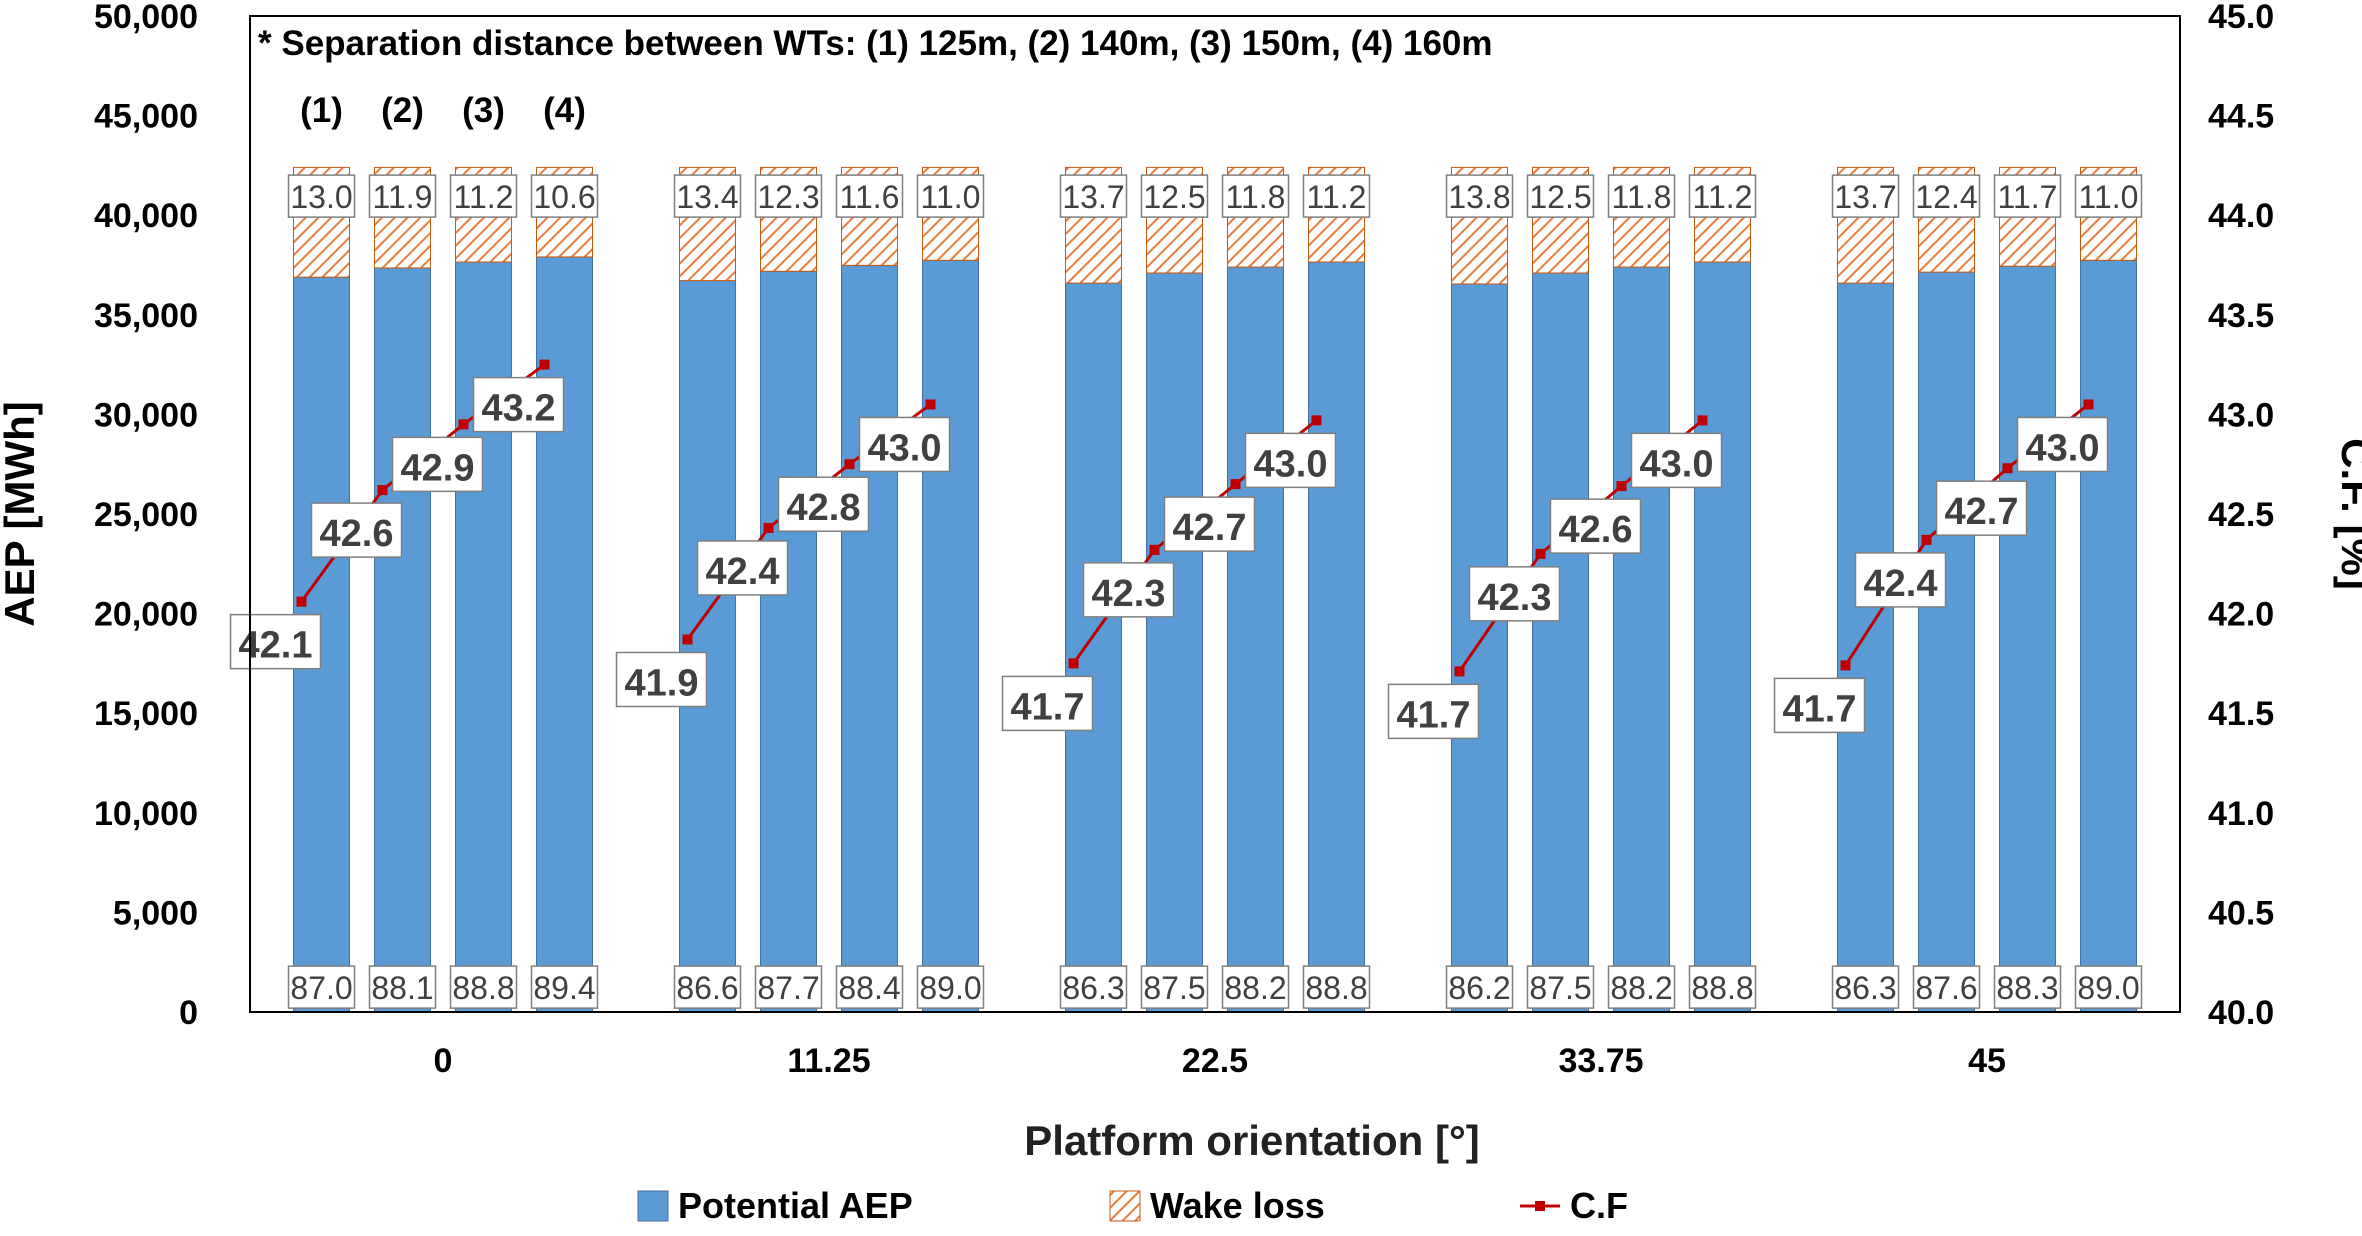 This screenshot has height=1236, width=2362. I want to click on y-tick-label: 40,000, so click(146, 216).